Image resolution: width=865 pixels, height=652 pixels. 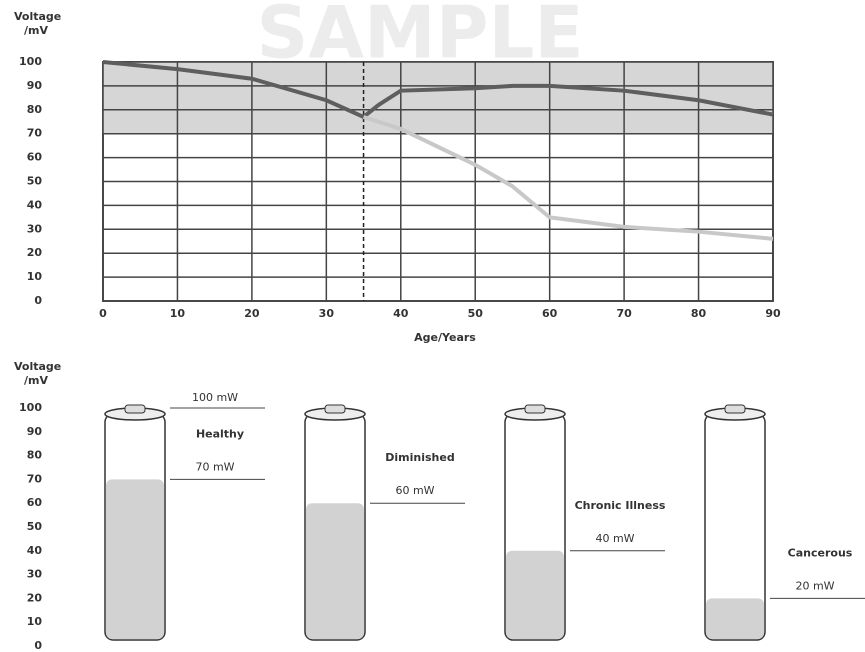 What do you see at coordinates (620, 505) in the screenshot?
I see `category-label: Chronic Illness` at bounding box center [620, 505].